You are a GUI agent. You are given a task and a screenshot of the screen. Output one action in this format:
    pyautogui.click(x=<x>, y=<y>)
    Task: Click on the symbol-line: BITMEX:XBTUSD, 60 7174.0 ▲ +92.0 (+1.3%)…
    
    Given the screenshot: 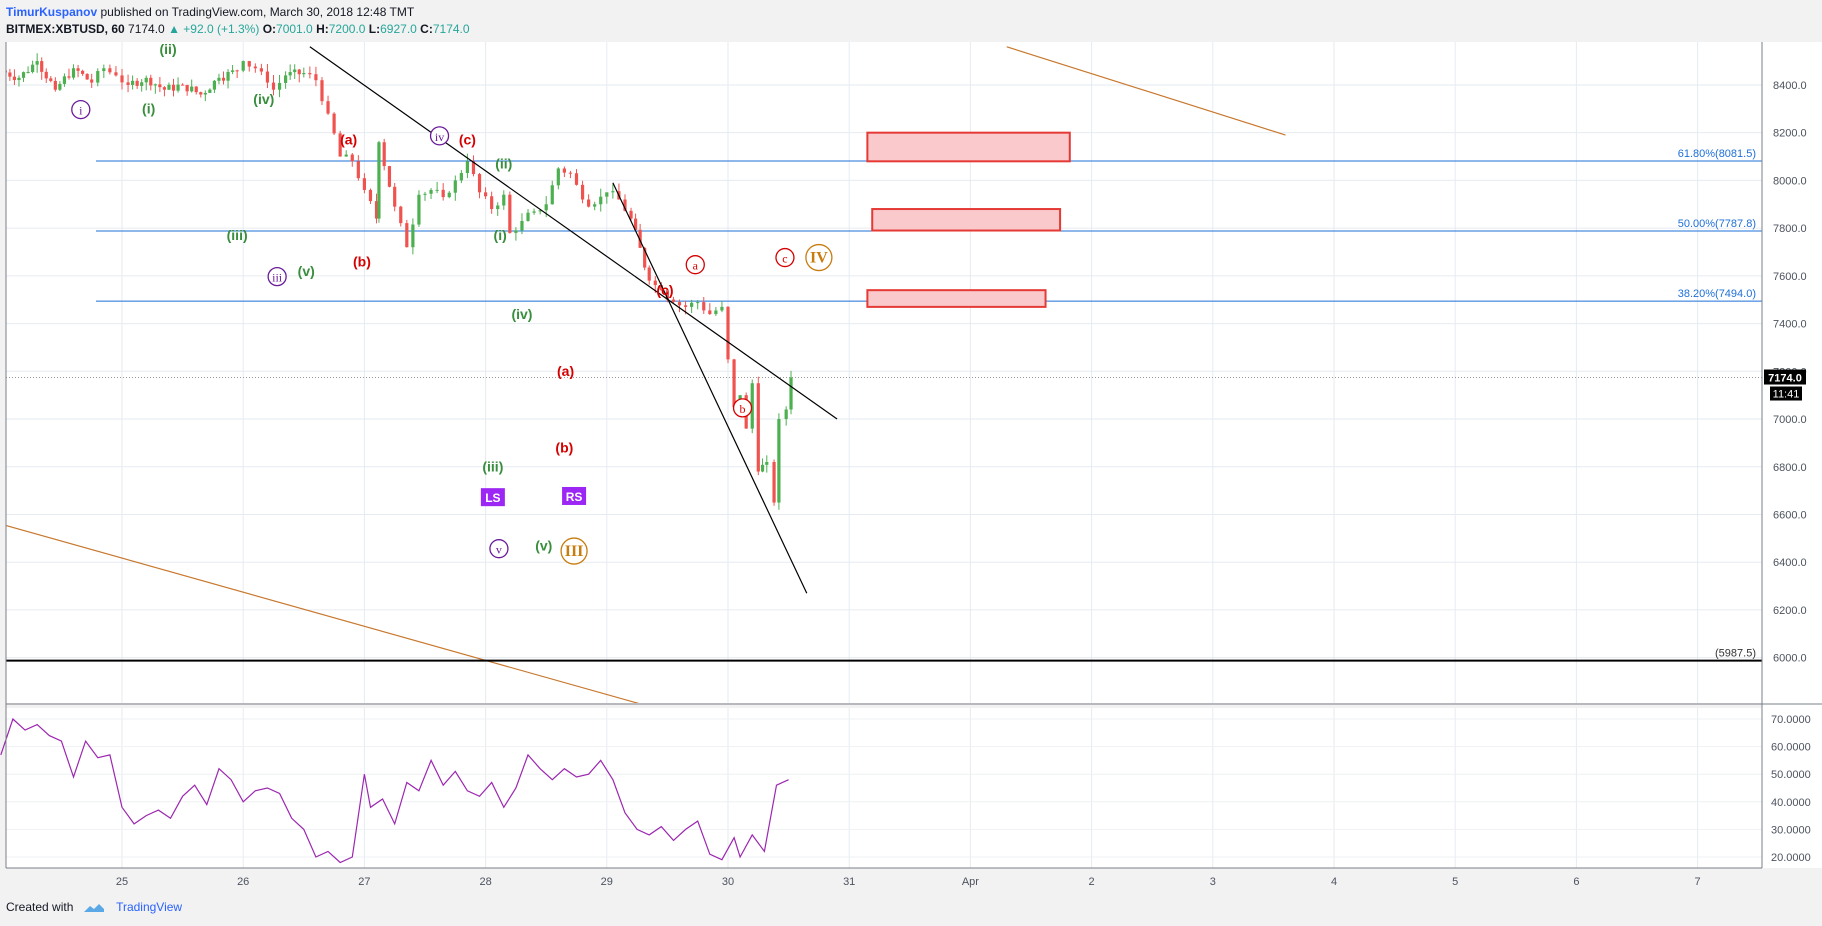 What is the action you would take?
    pyautogui.click(x=238, y=29)
    